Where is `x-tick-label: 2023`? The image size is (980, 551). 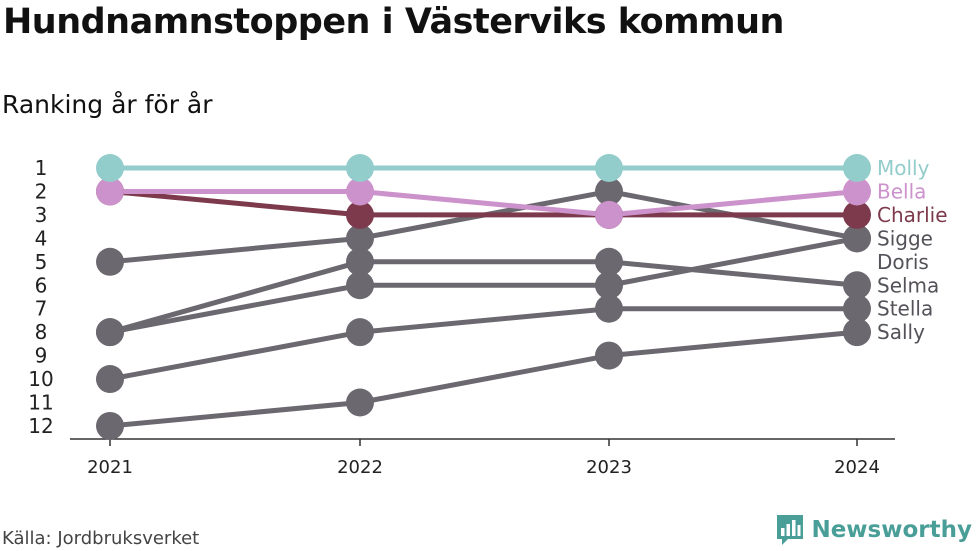 x-tick-label: 2023 is located at coordinates (609, 467).